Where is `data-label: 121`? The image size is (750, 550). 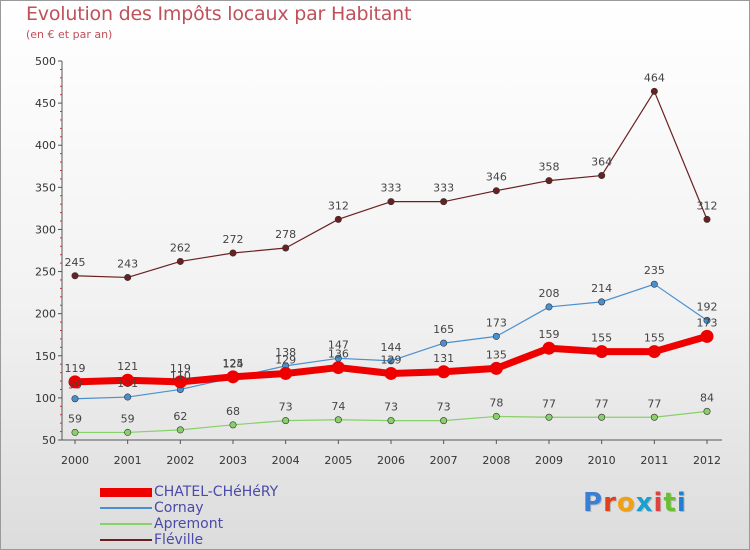 data-label: 121 is located at coordinates (127, 366).